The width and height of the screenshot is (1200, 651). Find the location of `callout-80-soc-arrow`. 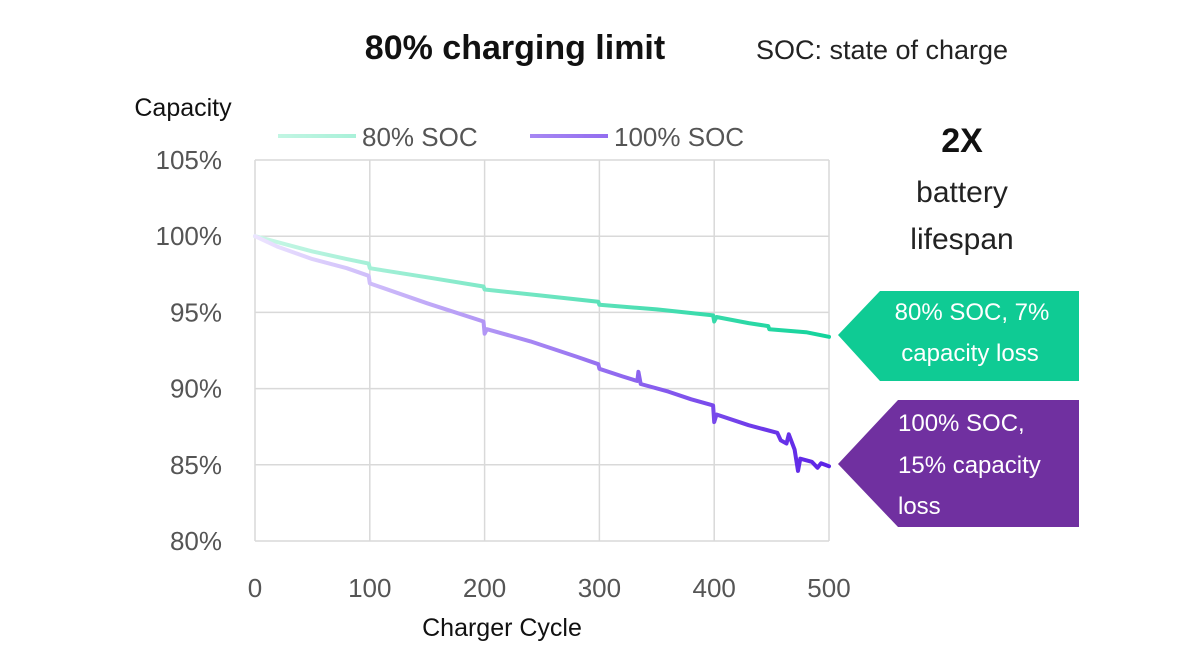

callout-80-soc-arrow is located at coordinates (958, 336).